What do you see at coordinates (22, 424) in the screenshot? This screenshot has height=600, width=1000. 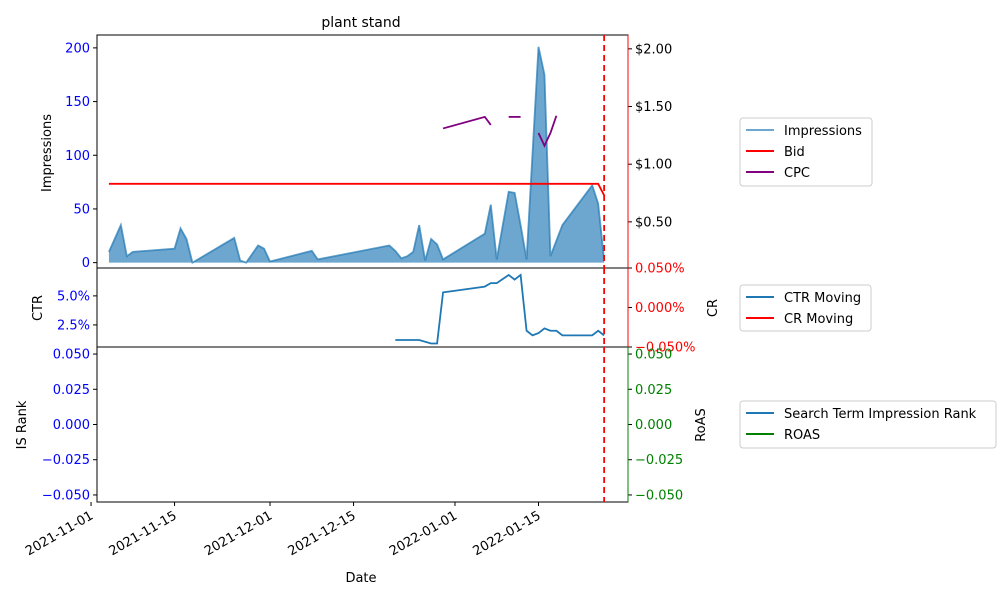 I see `bottom-left-ylabel: IS Rank` at bounding box center [22, 424].